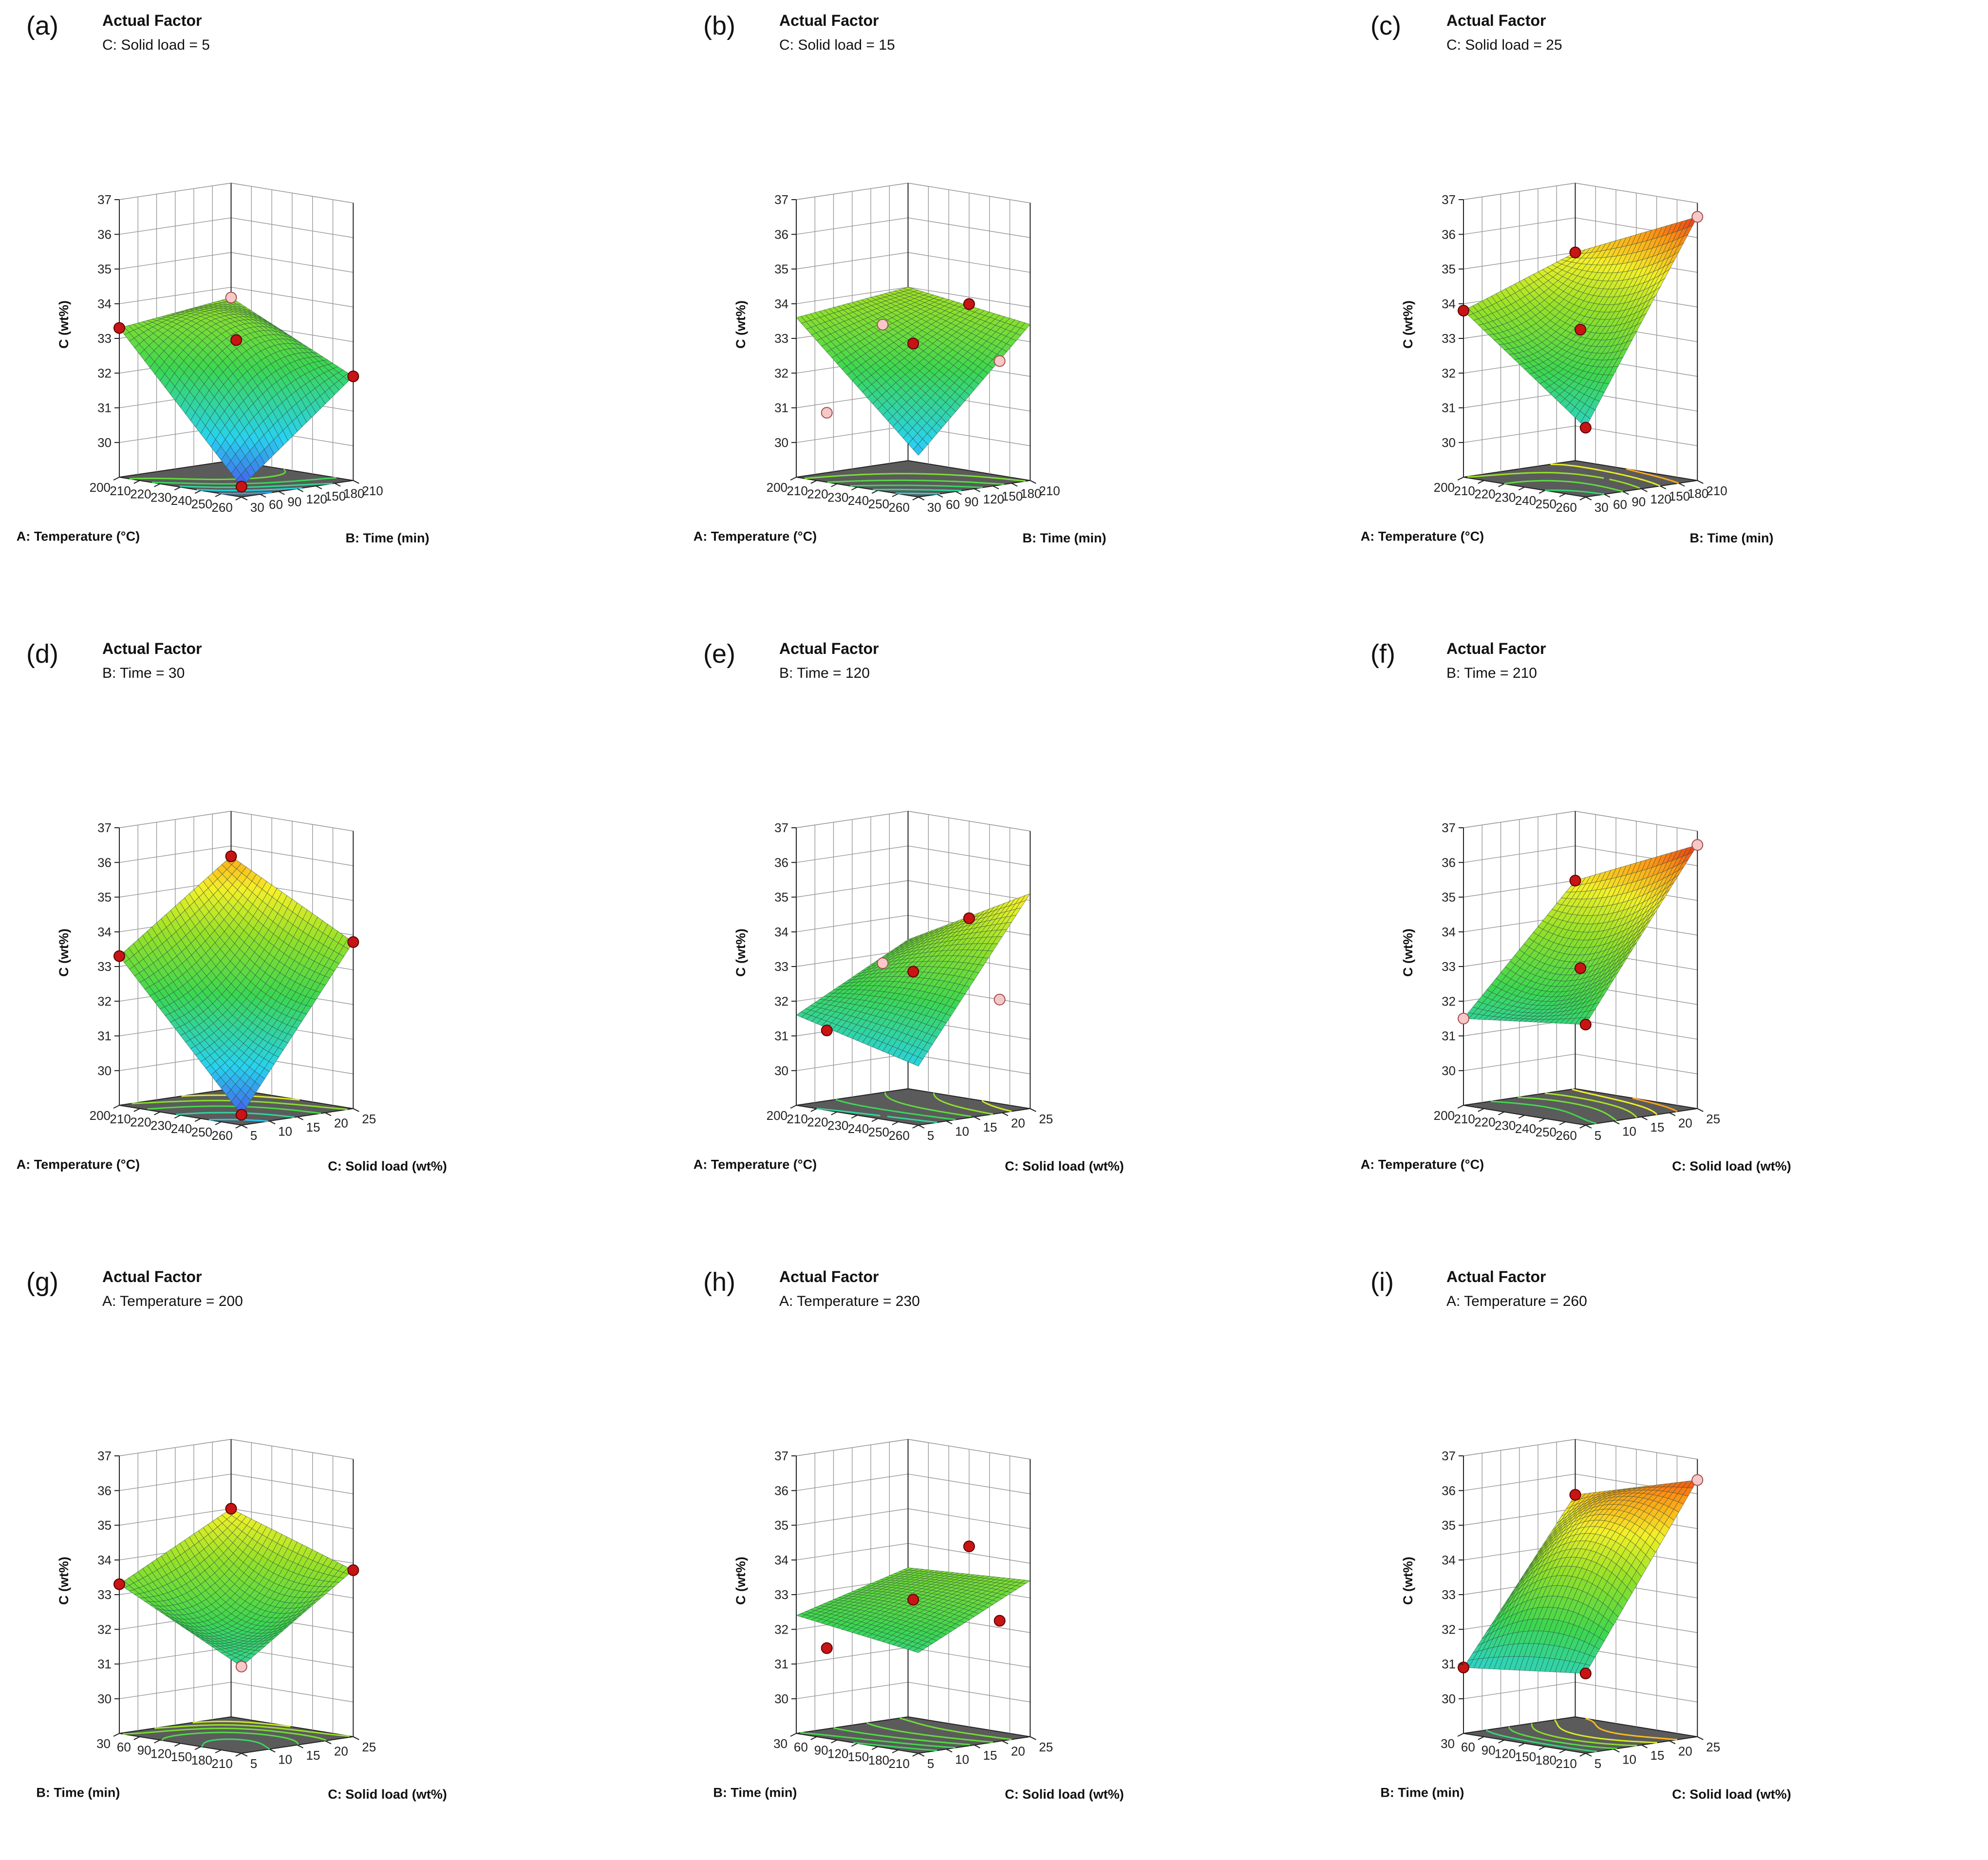  I want to click on x-tick-label: 240, so click(1525, 1128).